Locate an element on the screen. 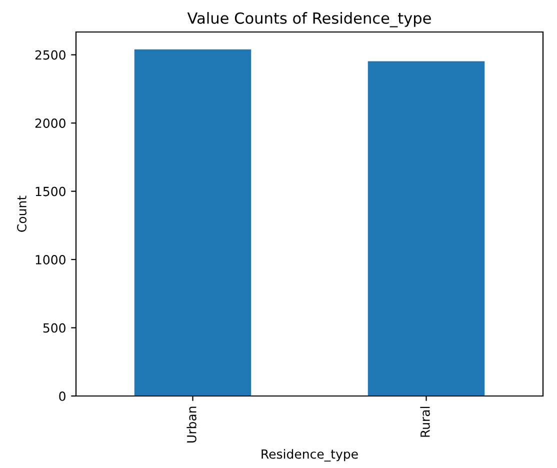 This screenshot has height=468, width=557. y-tick-label: 500 is located at coordinates (54, 328).